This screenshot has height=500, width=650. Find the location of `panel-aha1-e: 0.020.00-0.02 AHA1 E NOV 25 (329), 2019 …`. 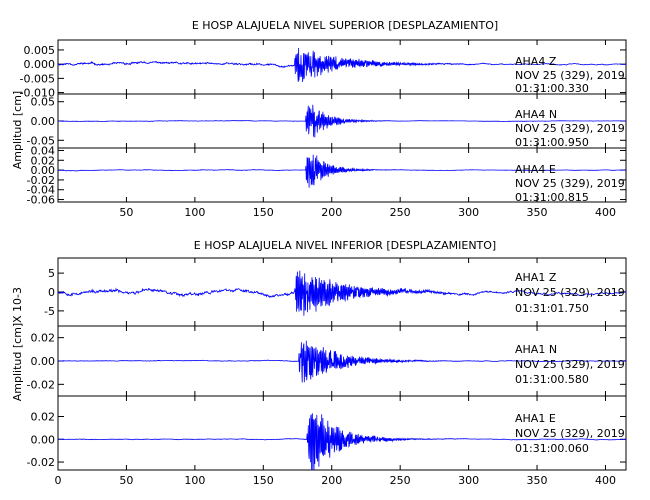

panel-aha1-e: 0.020.00-0.02 AHA1 E NOV 25 (329), 2019 … is located at coordinates (327, 433).